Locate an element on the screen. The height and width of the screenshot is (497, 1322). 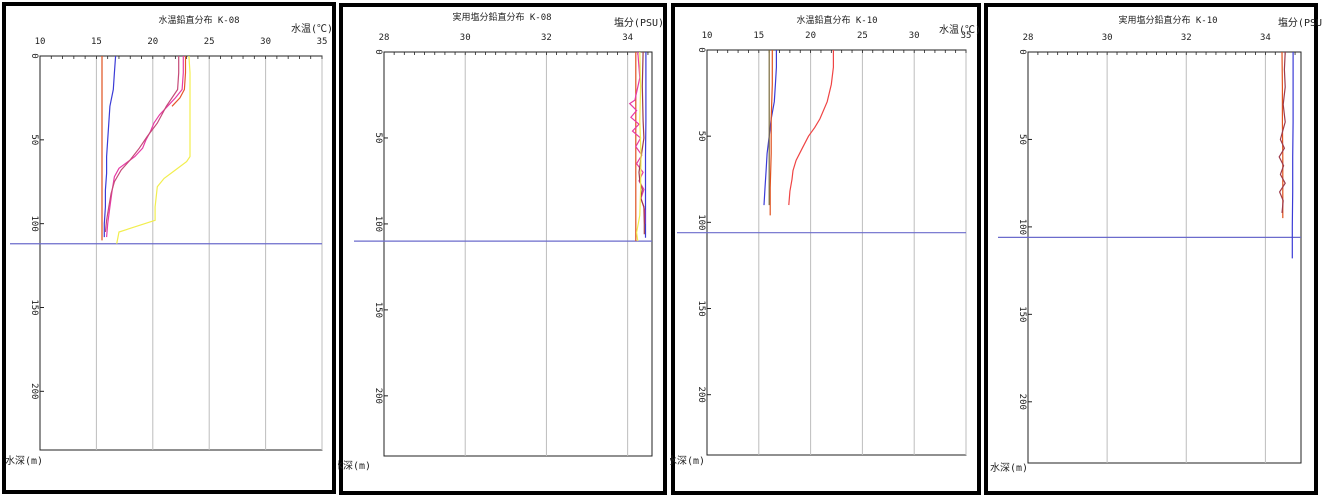
chart-title: 実用塩分鉛直分布 K-08 is located at coordinates (501, 17).